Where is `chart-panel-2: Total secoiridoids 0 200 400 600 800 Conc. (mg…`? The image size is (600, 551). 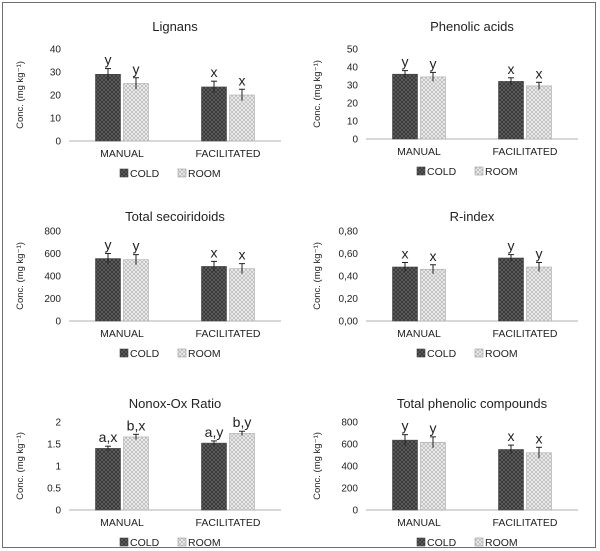
chart-panel-2: Total secoiridoids 0 200 400 600 800 Conc. (mg… is located at coordinates (148, 284).